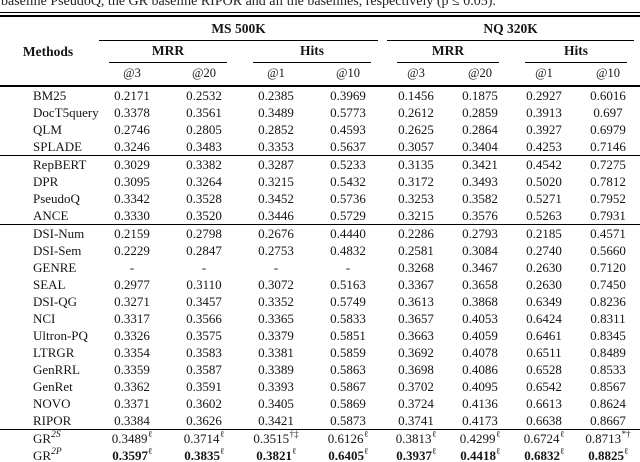 The height and width of the screenshot is (462, 640). I want to click on method-name: GenRRL, so click(56, 369).